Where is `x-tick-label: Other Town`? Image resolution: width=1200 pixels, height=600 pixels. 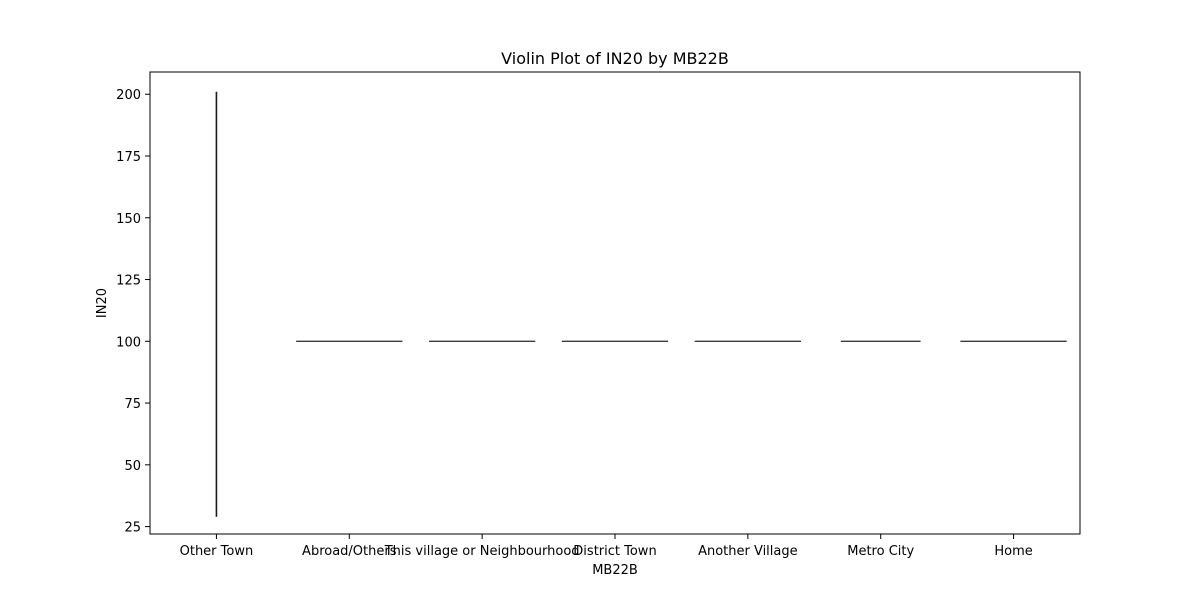
x-tick-label: Other Town is located at coordinates (217, 551).